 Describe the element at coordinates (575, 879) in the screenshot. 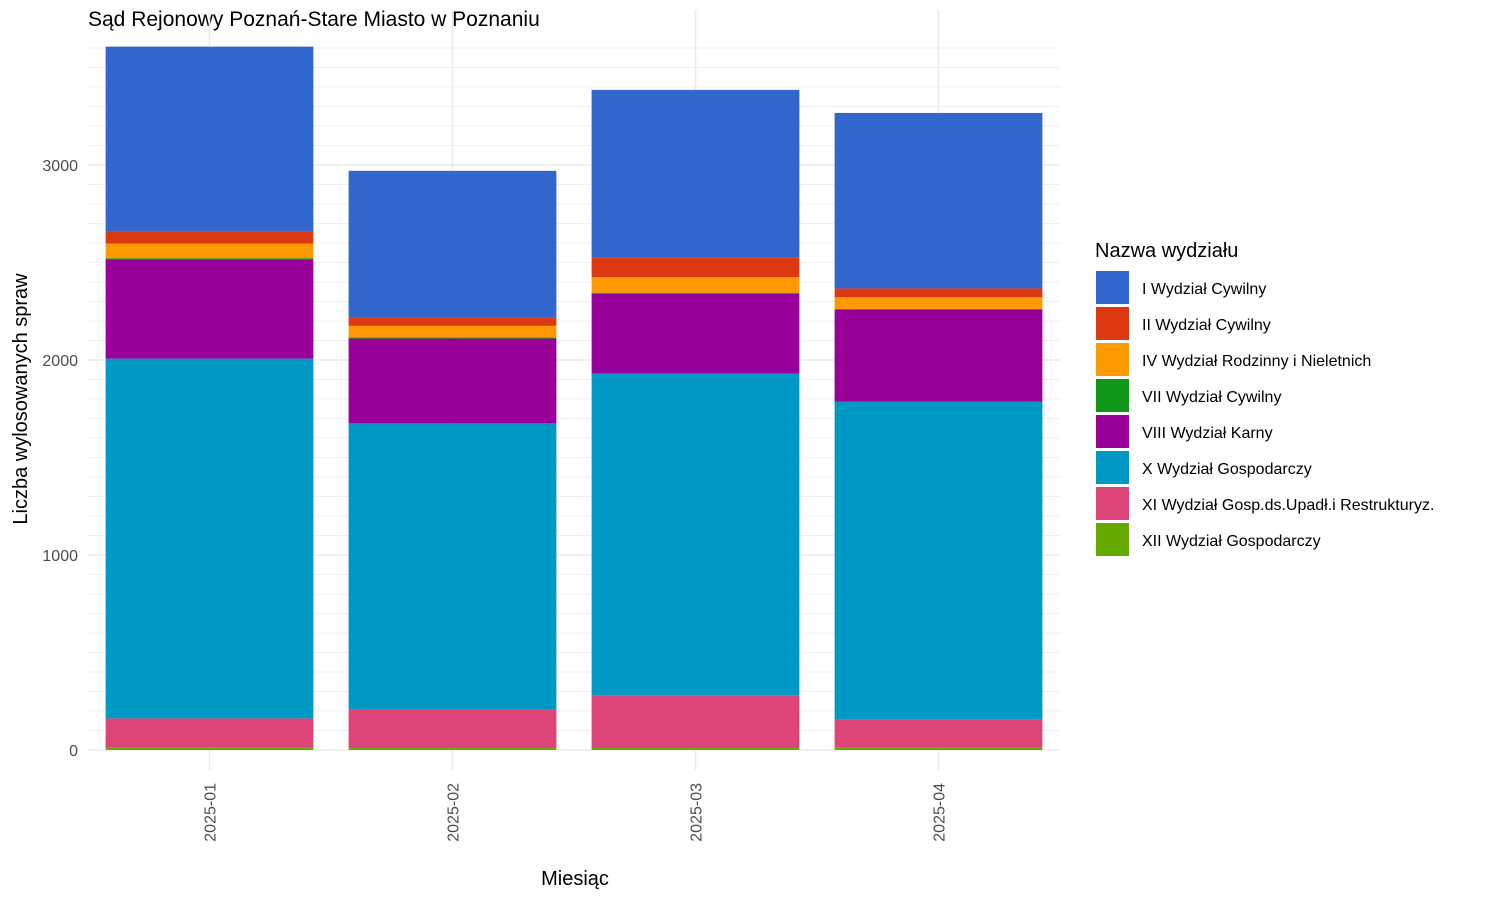

I see `x-axis-title: Miesiąc` at that location.